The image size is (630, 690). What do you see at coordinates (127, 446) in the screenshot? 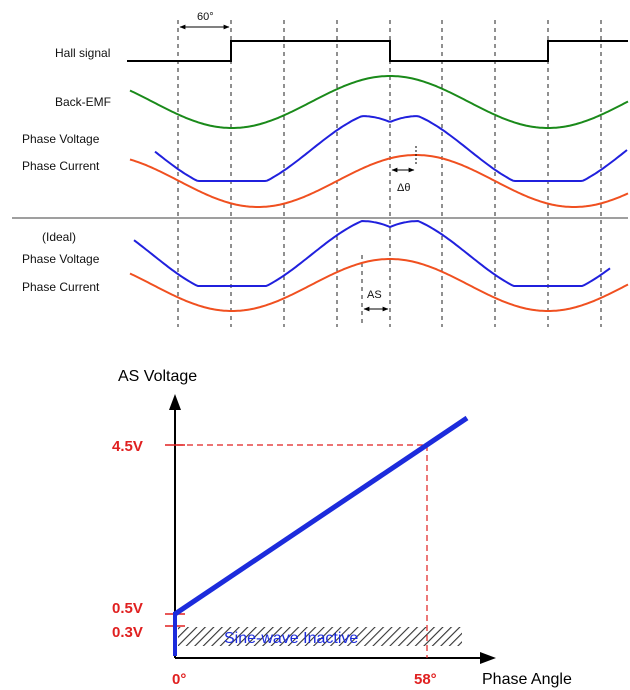
I see `y-tick-4-5v: 4.5V` at bounding box center [127, 446].